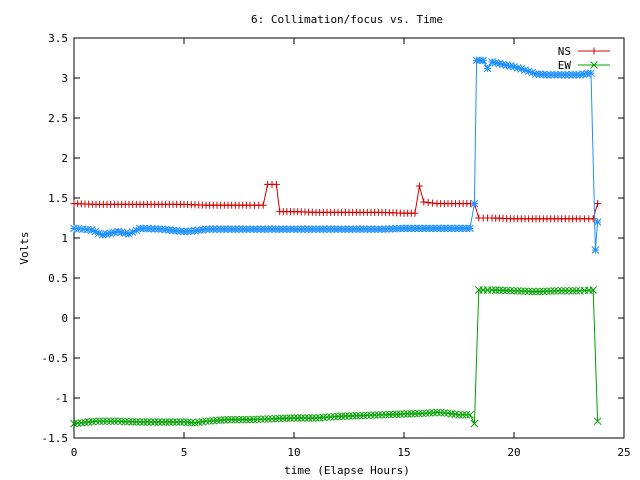 The image size is (640, 480). Describe the element at coordinates (55, 438) in the screenshot. I see `y-tick-label: -1.5` at that location.